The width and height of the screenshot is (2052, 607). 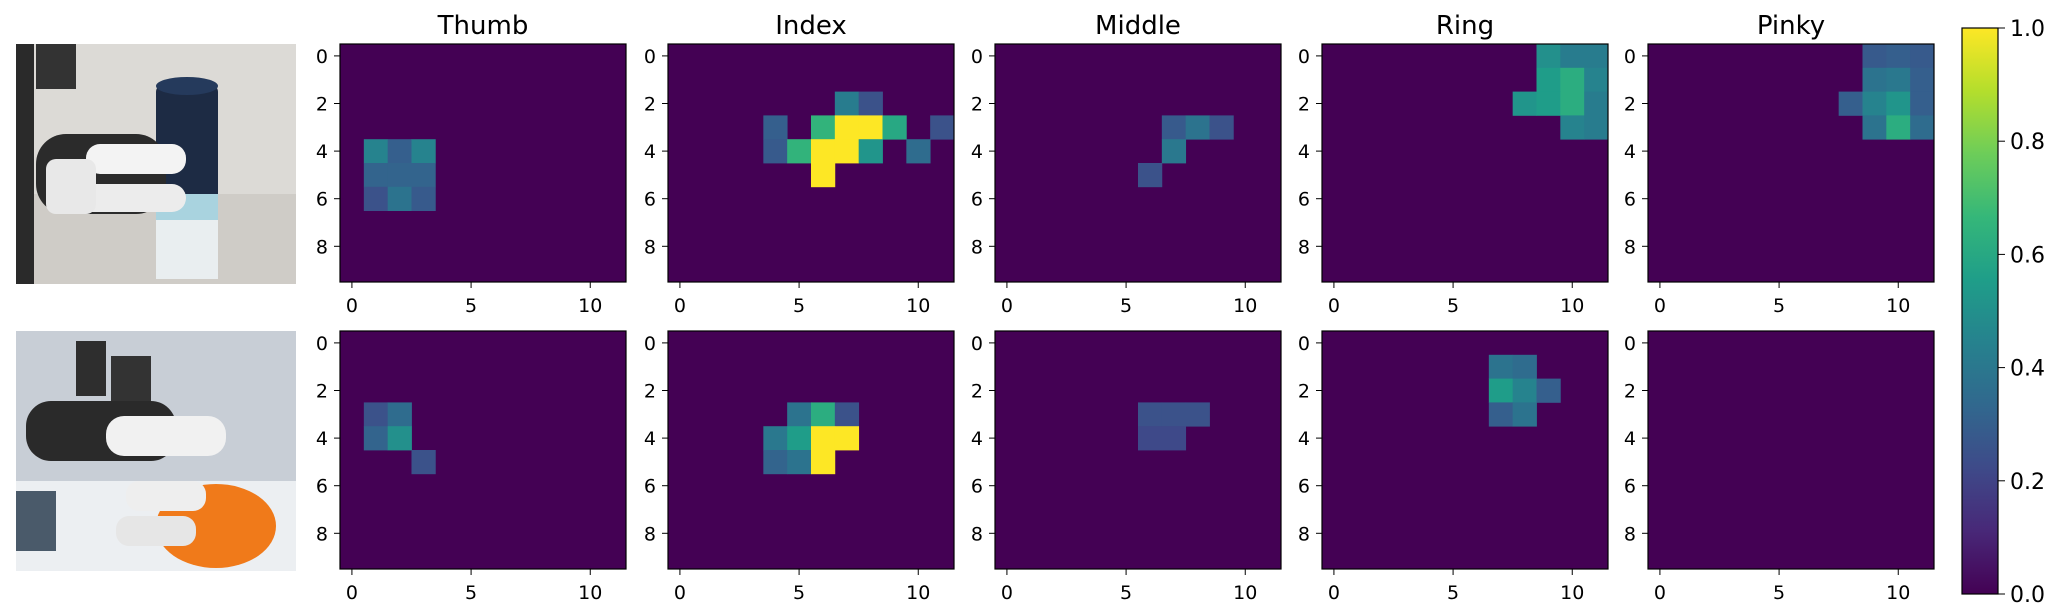 I want to click on colorbar-tick-label: 0.8, so click(x=2027, y=142).